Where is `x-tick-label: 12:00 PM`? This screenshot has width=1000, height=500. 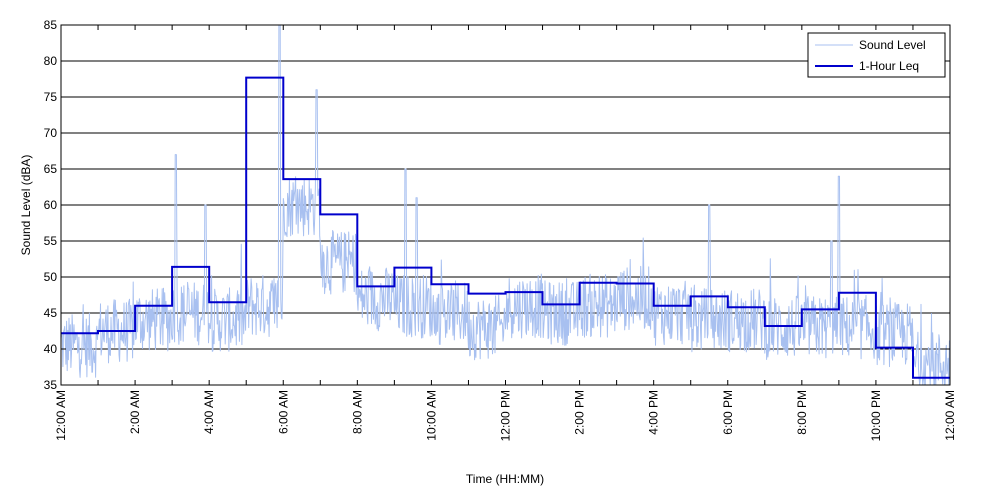
x-tick-label: 12:00 PM is located at coordinates (506, 415).